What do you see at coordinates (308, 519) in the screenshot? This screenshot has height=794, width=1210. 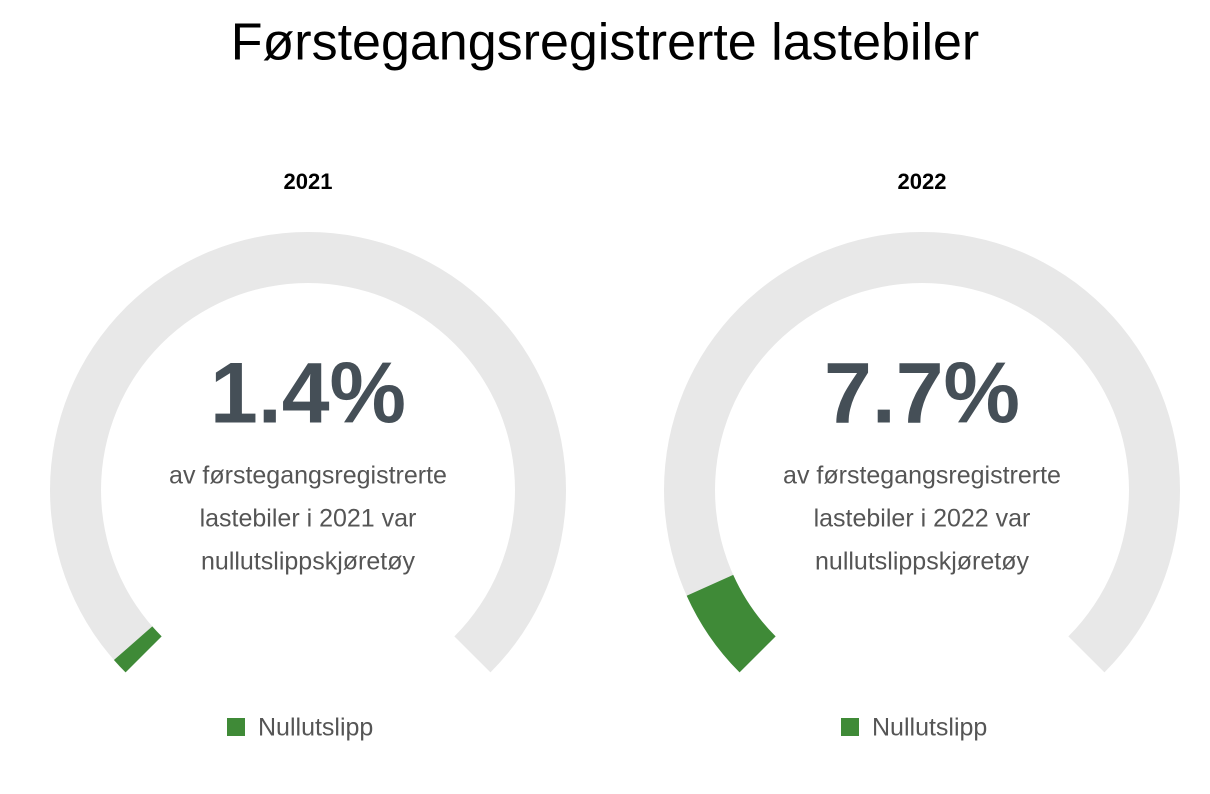 I see `annotation-line: lastebiler i 2021 var` at bounding box center [308, 519].